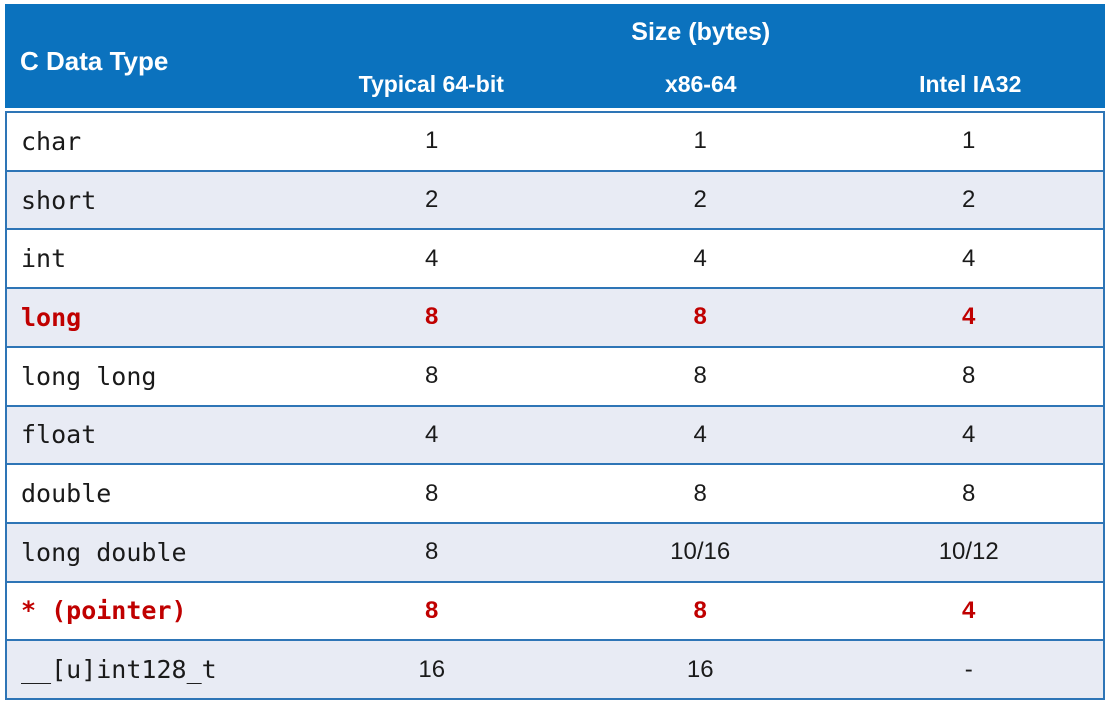  Describe the element at coordinates (432, 200) in the screenshot. I see `cell-typical64: 2` at that location.